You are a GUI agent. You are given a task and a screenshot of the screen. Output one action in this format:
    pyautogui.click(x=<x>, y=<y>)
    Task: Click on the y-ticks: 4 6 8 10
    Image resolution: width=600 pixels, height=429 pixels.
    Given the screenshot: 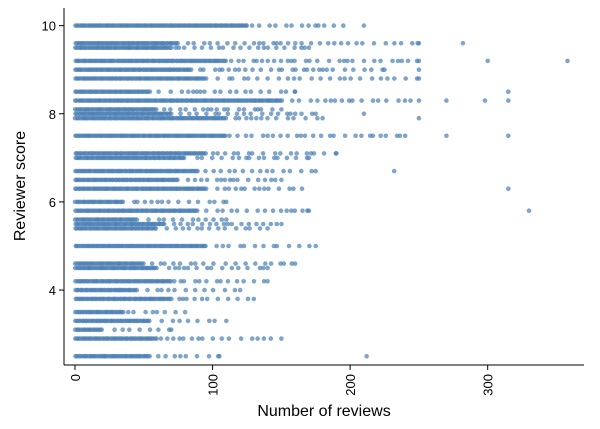 What is the action you would take?
    pyautogui.click(x=53, y=158)
    